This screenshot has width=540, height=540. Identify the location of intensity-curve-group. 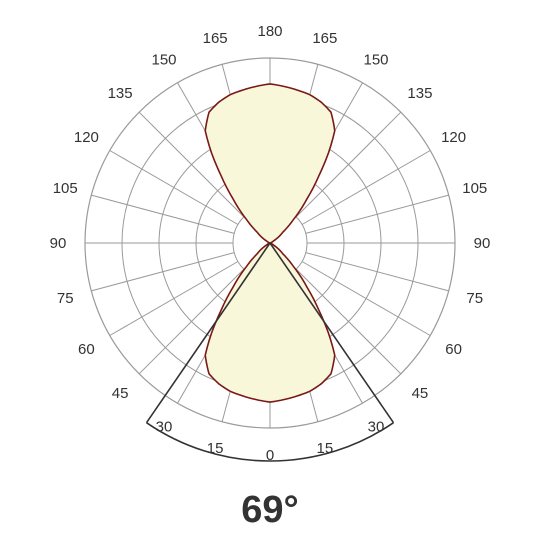
(270, 243).